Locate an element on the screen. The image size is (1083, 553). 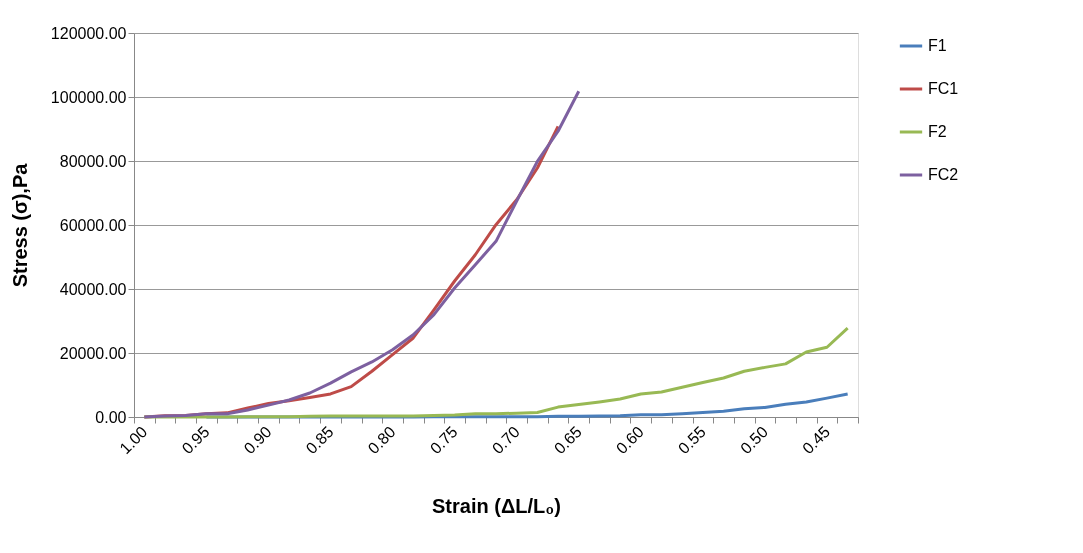
x-tick-label: 0.60 is located at coordinates (630, 440).